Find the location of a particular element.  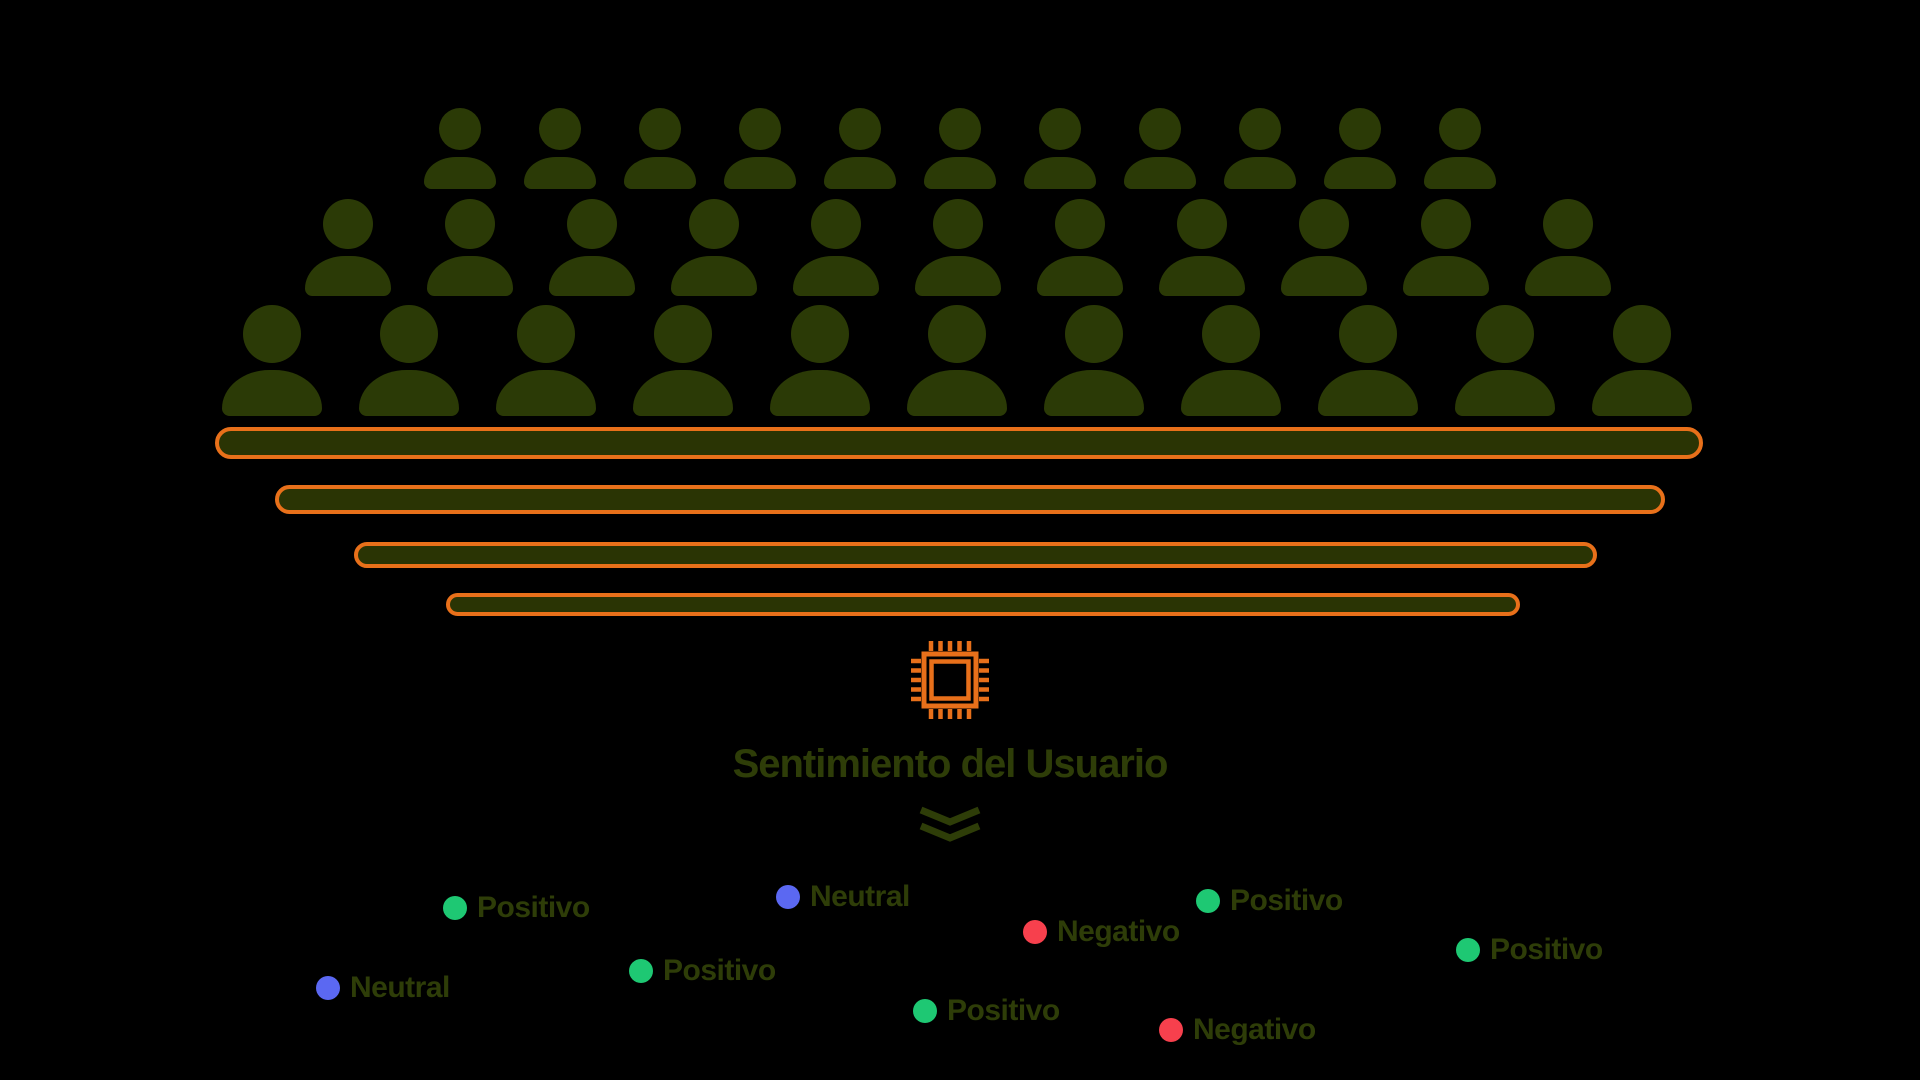

sentiment-item-neutral: Neutral is located at coordinates (383, 988).